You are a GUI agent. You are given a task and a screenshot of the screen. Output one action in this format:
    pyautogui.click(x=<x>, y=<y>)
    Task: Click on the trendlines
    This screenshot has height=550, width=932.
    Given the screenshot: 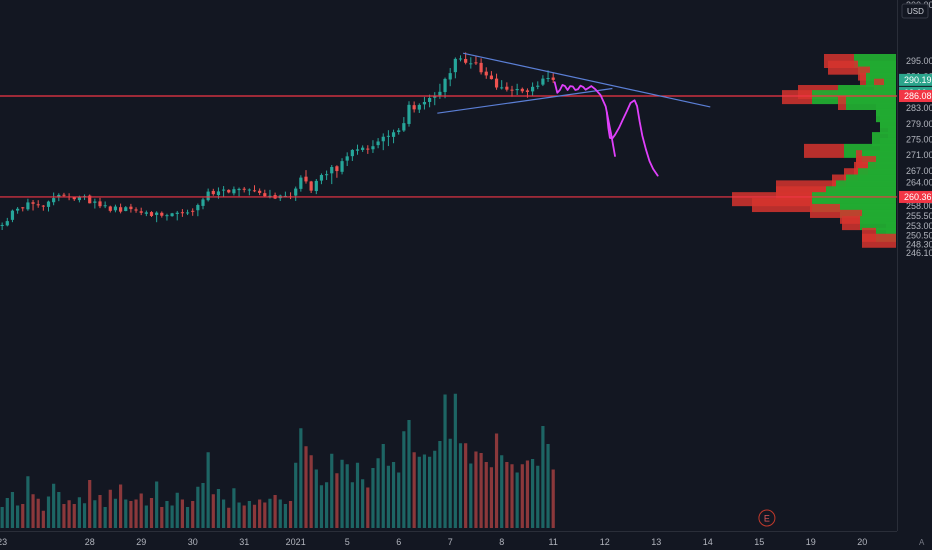 What is the action you would take?
    pyautogui.click(x=574, y=83)
    